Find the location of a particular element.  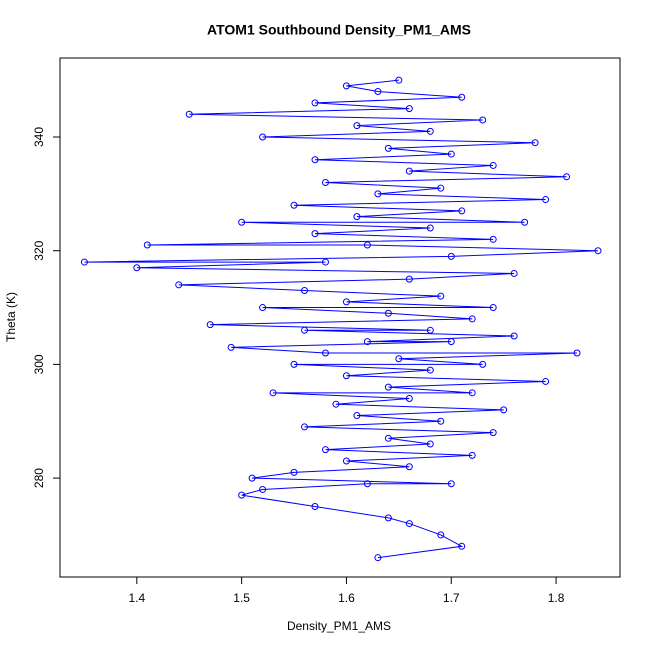

chart-title: ATOM1 Southbound Density_PM1_AMS is located at coordinates (339, 30).